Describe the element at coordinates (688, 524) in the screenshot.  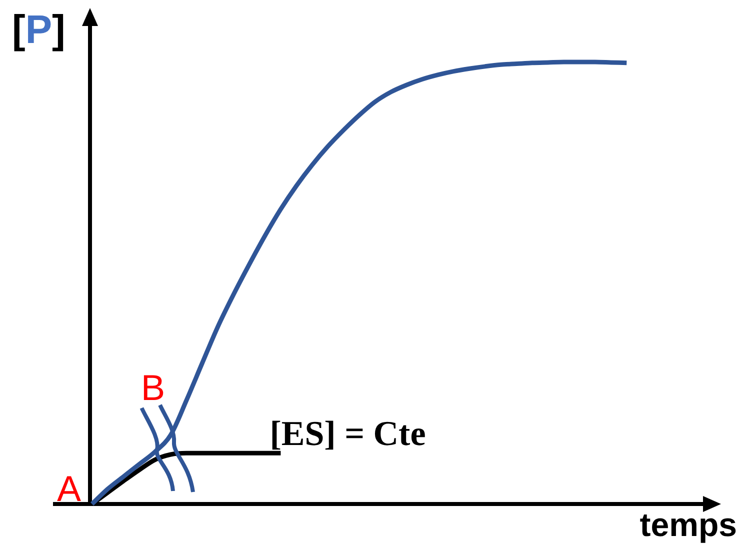
I see `x-axis-title: temps` at that location.